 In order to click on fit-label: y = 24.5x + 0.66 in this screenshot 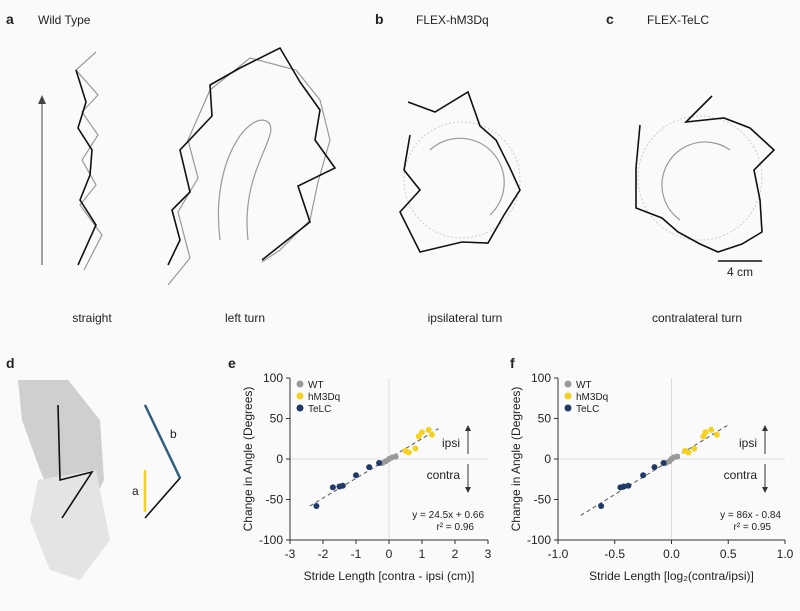, I will do `click(448, 515)`.